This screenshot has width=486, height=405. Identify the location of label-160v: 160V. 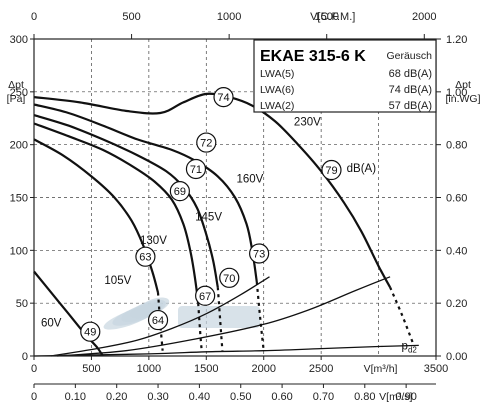
(250, 180).